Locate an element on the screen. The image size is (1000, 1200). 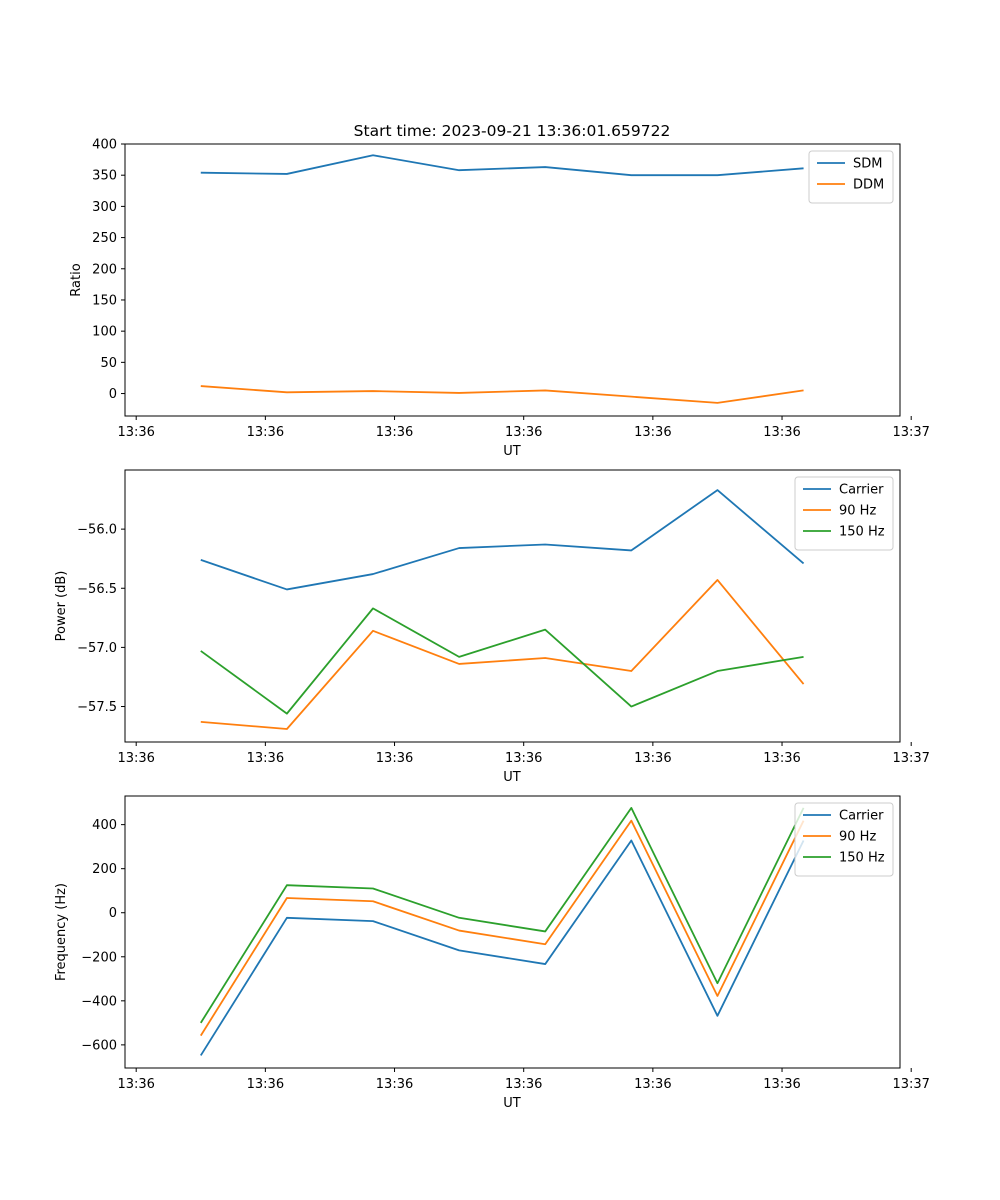
y-tick-label: 100 is located at coordinates (104, 332).